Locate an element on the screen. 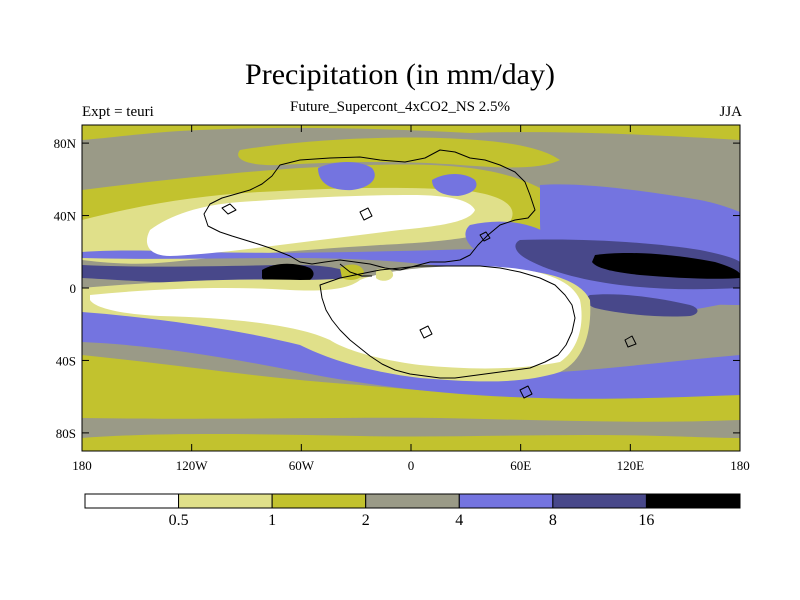 The height and width of the screenshot is (600, 800). colorbar: 0.5 1 2 4 8 16 is located at coordinates (412, 511).